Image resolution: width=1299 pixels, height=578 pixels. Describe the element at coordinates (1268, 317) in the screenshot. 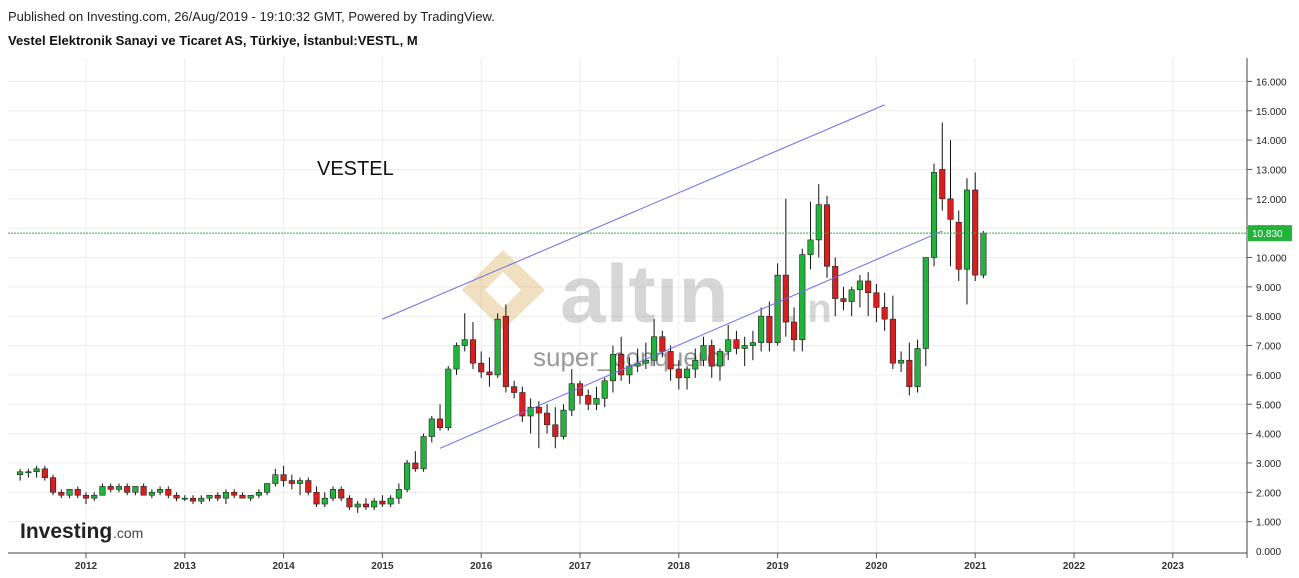

I see `y-tick-label: 8.000` at that location.